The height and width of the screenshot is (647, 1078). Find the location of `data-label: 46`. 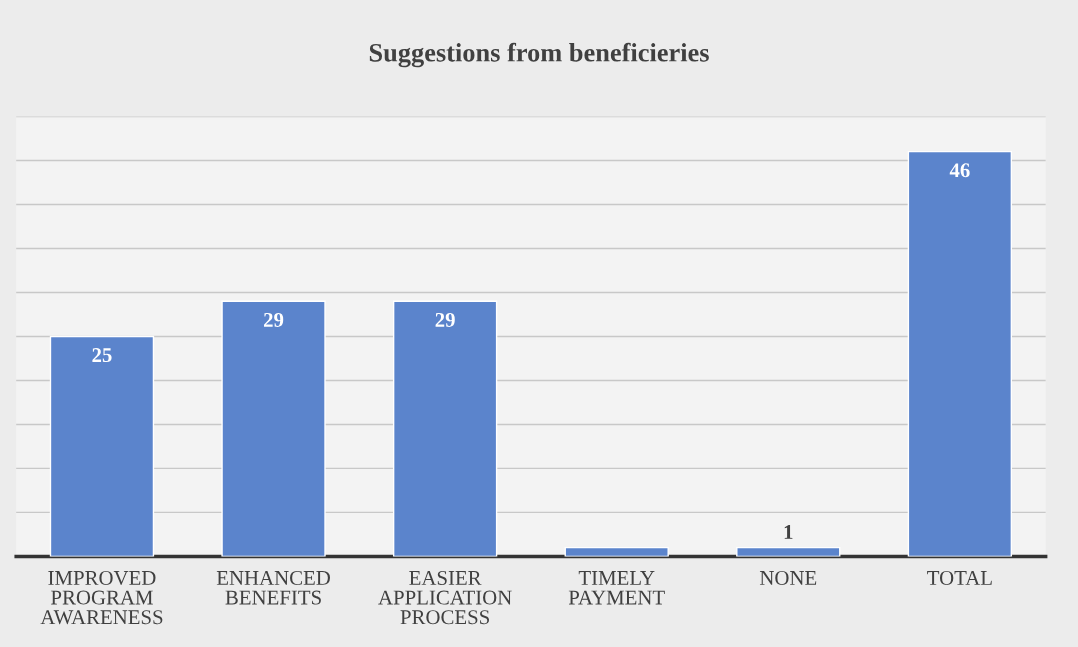

data-label: 46 is located at coordinates (959, 170).